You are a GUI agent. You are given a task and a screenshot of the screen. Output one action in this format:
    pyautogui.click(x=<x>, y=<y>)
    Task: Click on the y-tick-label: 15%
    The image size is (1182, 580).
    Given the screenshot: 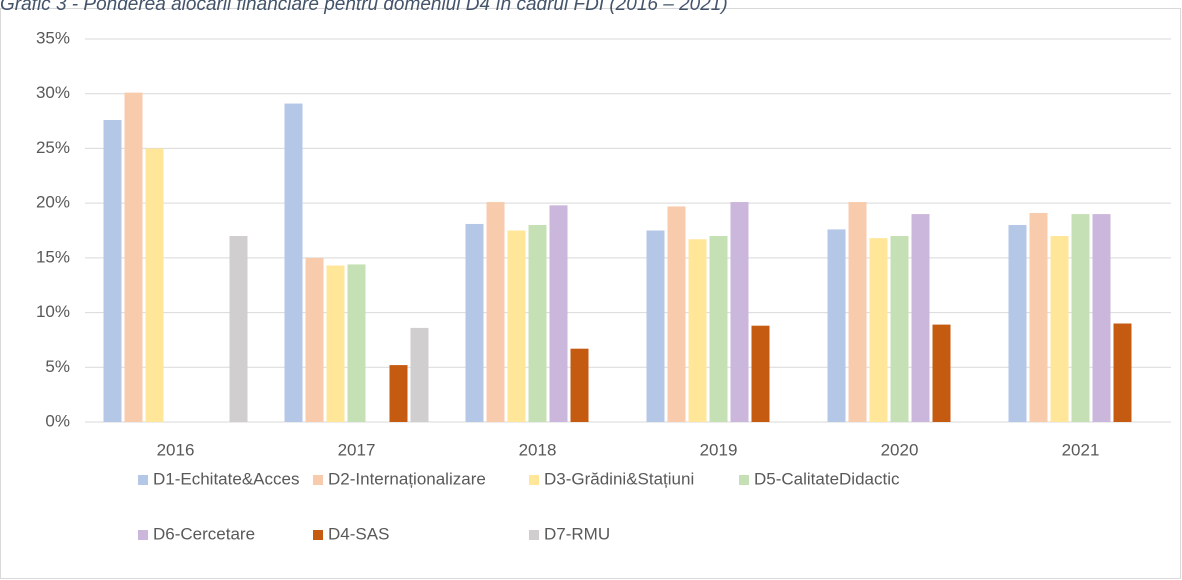 What is the action you would take?
    pyautogui.click(x=53, y=256)
    